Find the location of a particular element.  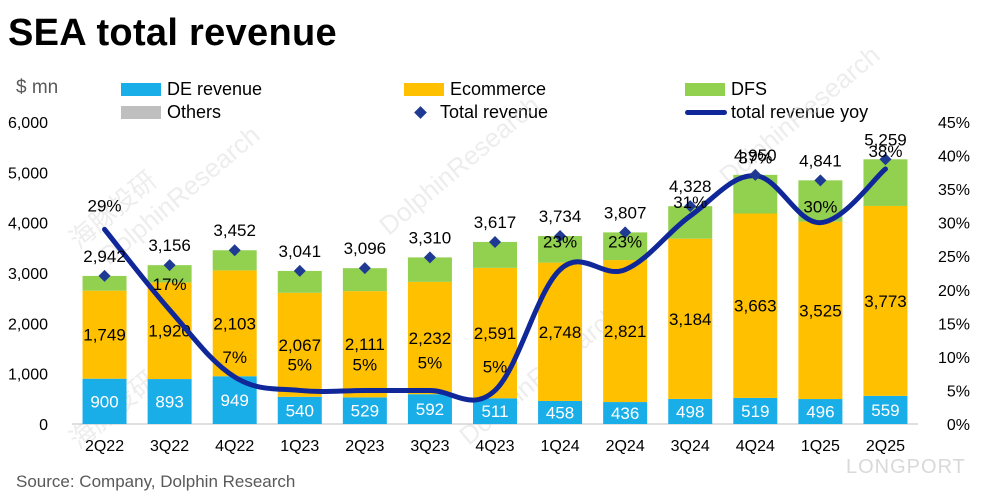

yoy-value-label: 30% is located at coordinates (820, 207).